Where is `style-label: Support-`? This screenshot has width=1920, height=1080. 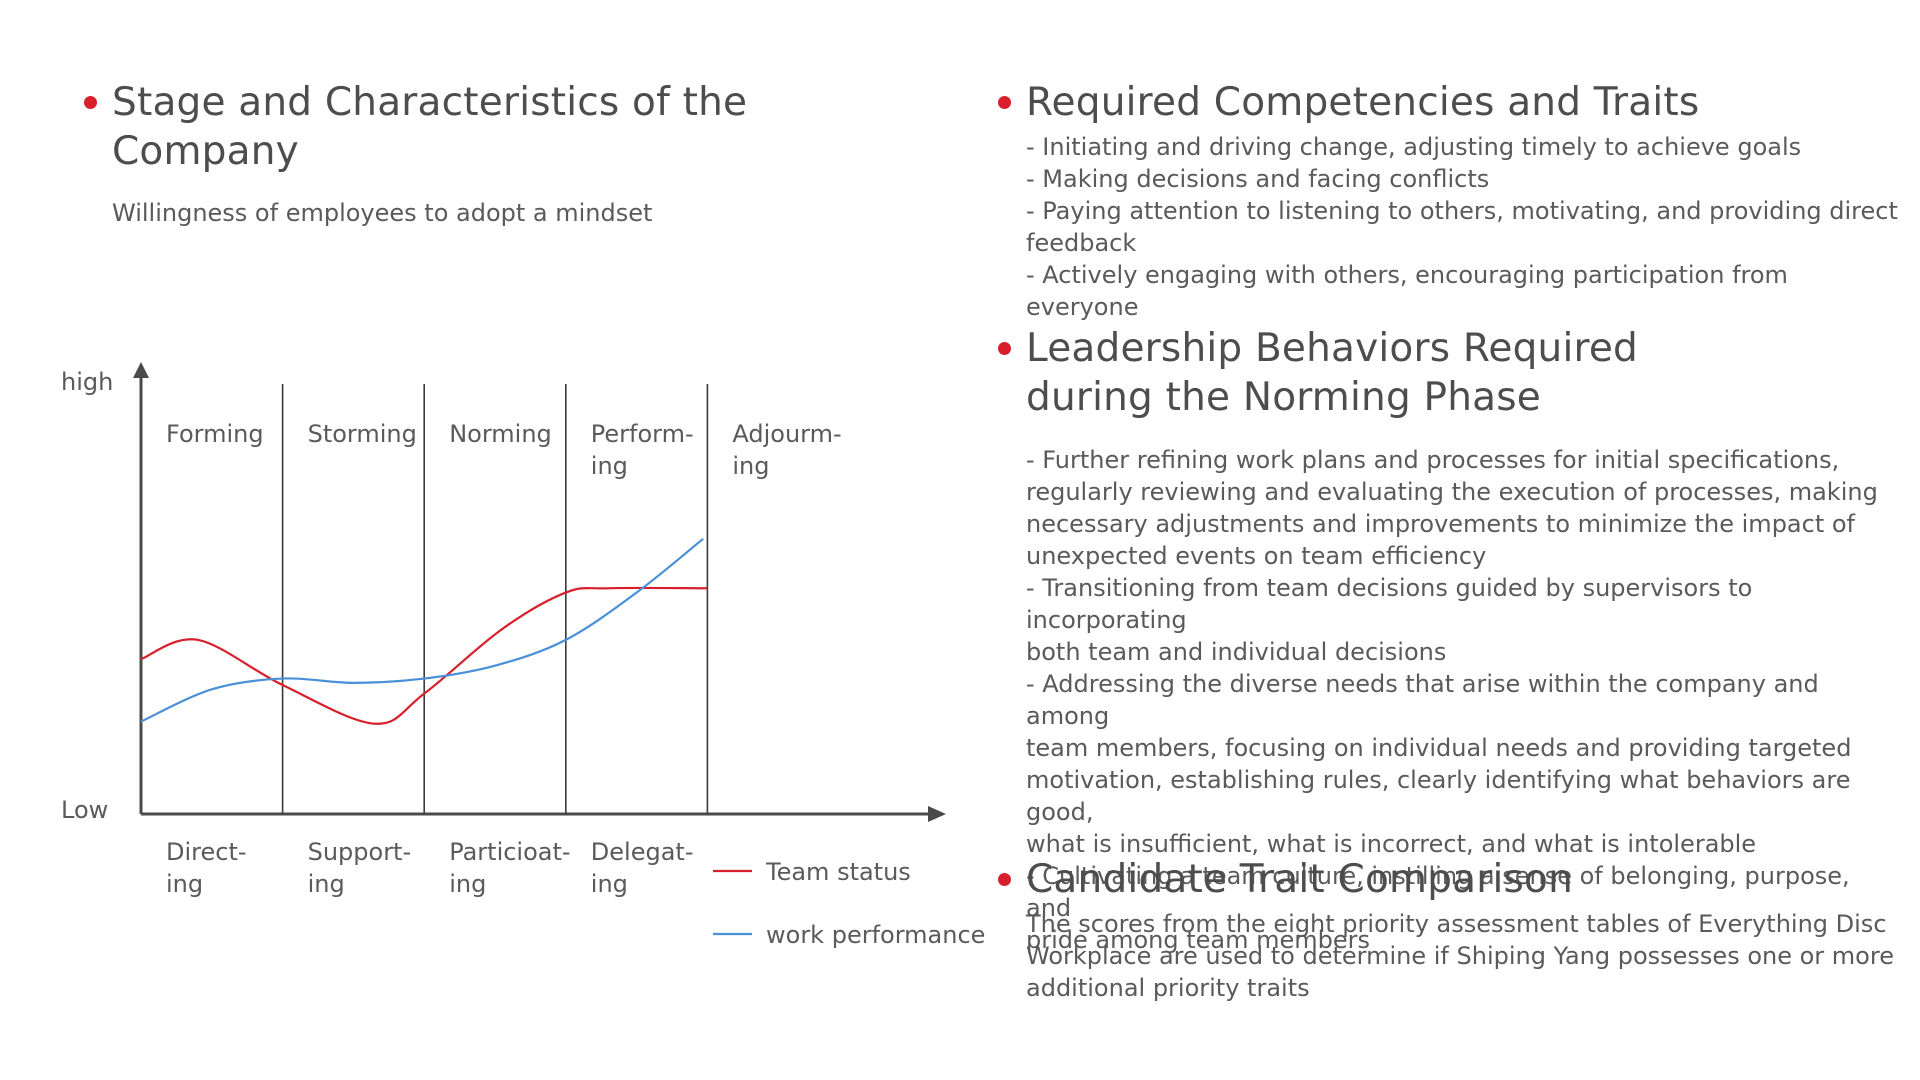 style-label: Support- is located at coordinates (360, 852).